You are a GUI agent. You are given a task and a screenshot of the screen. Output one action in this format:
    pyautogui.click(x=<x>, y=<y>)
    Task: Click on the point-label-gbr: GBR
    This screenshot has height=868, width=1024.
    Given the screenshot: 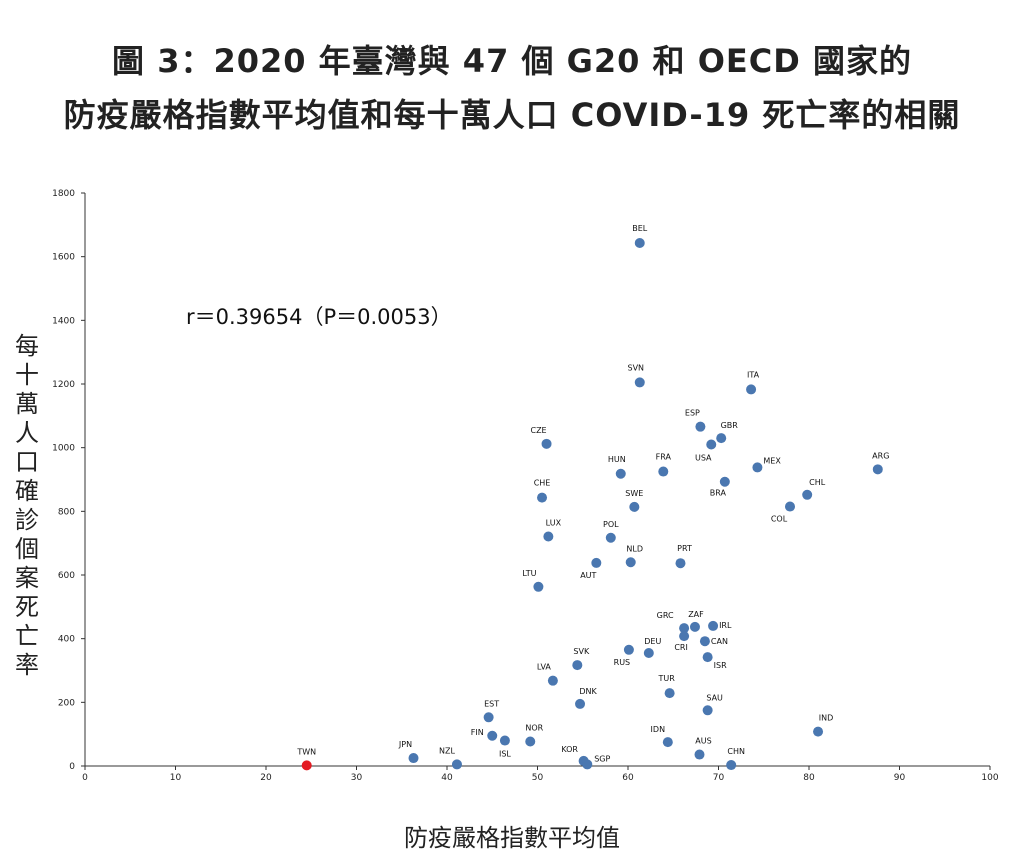 What is the action you would take?
    pyautogui.click(x=730, y=425)
    